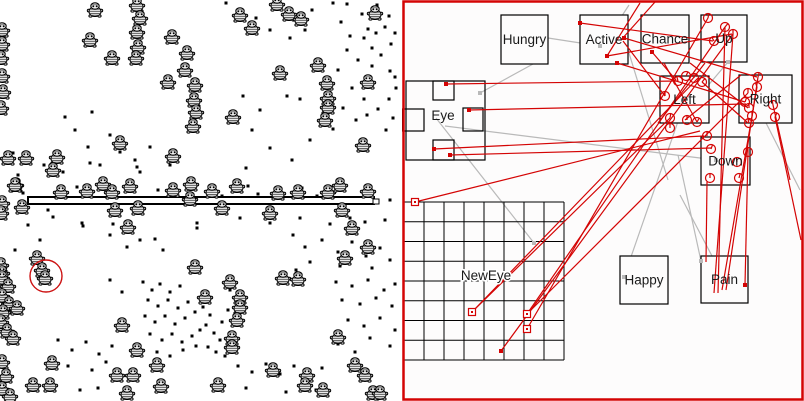  What do you see at coordinates (524, 39) in the screenshot?
I see `node-box-hungry` at bounding box center [524, 39].